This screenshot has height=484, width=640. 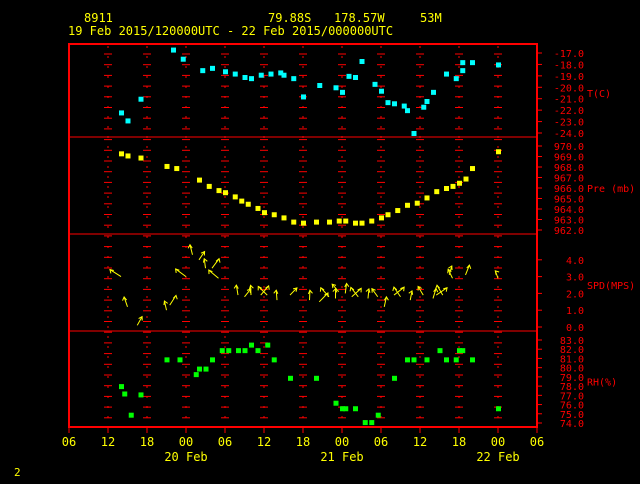 What do you see at coordinates (569, 54) in the screenshot?
I see `y-tick-label: -17.0` at bounding box center [569, 54].